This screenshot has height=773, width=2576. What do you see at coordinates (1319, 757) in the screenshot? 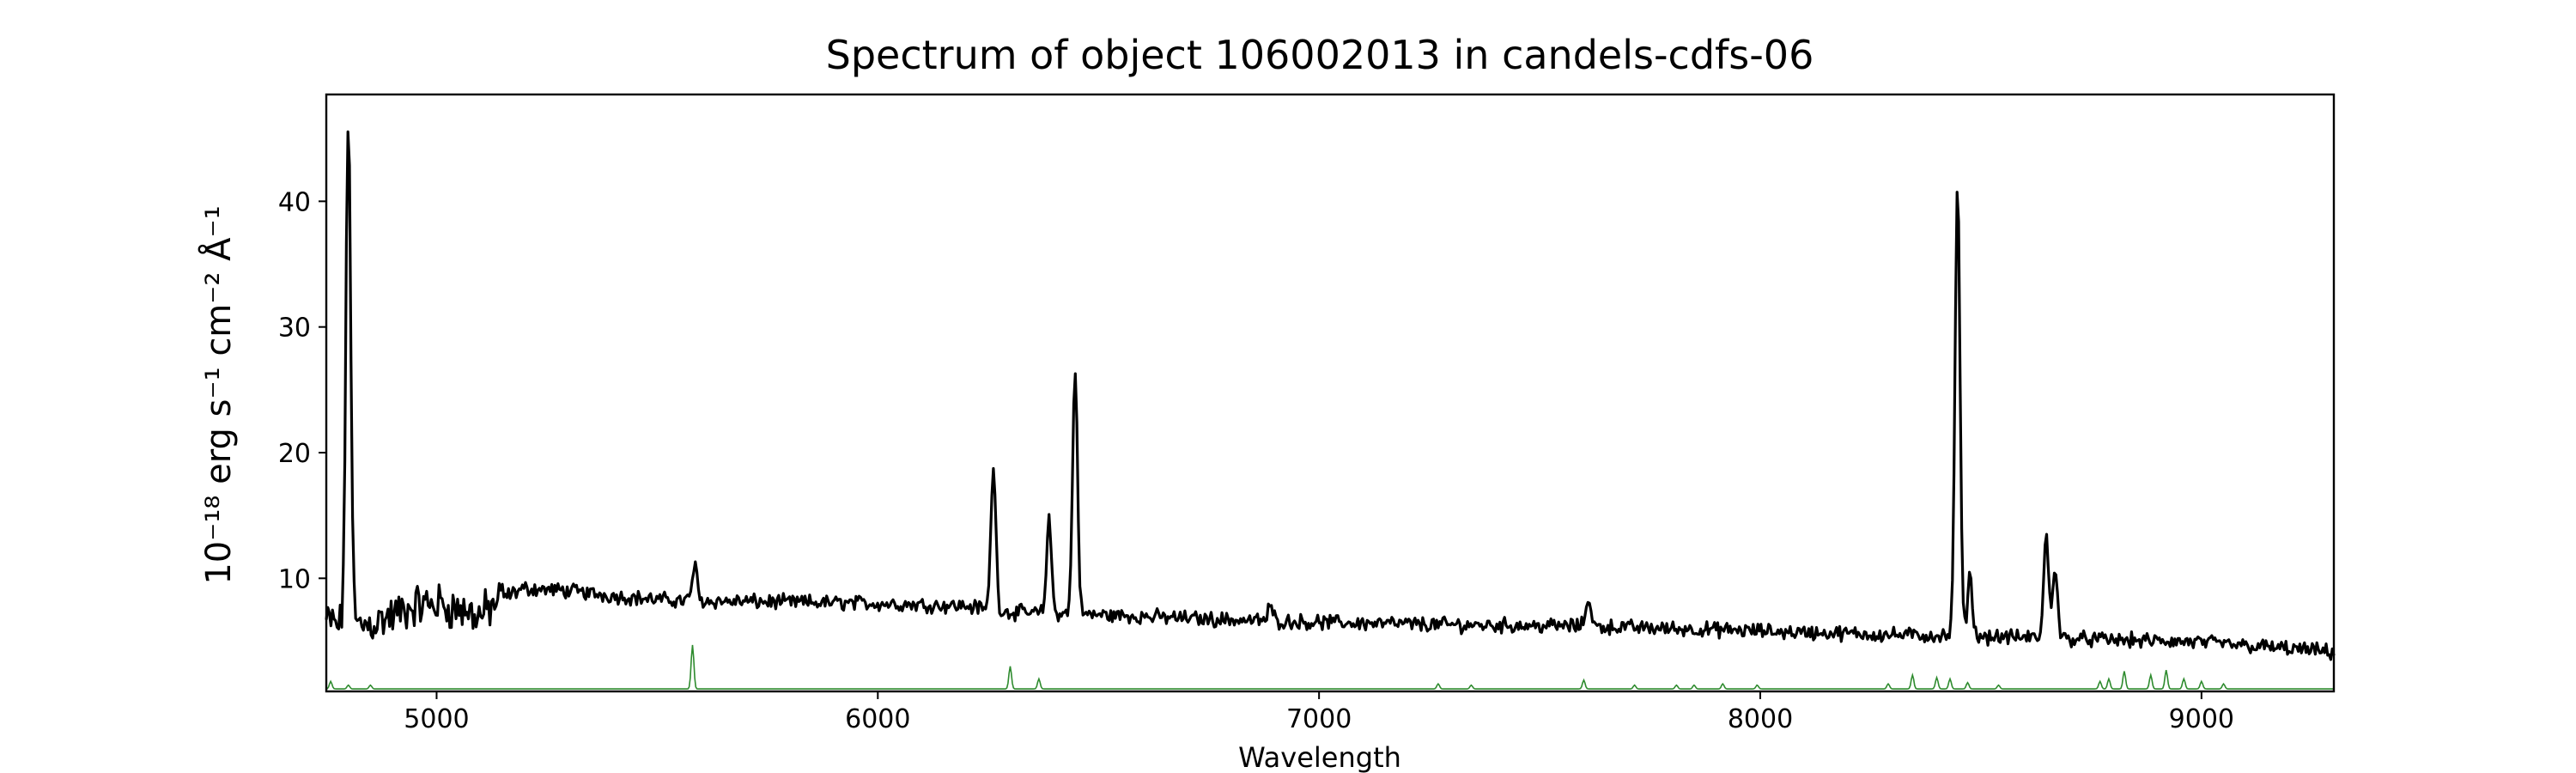
I see `x-axis-label: Wavelength` at bounding box center [1319, 757].